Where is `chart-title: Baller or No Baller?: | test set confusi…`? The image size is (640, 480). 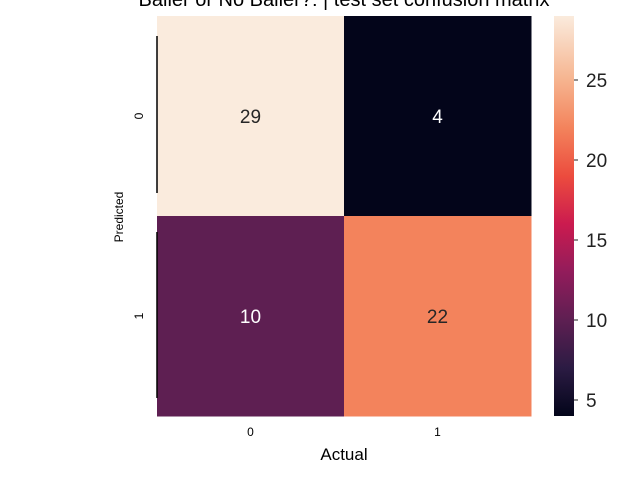
chart-title: Baller or No Baller?: | test set confusi… is located at coordinates (344, 5).